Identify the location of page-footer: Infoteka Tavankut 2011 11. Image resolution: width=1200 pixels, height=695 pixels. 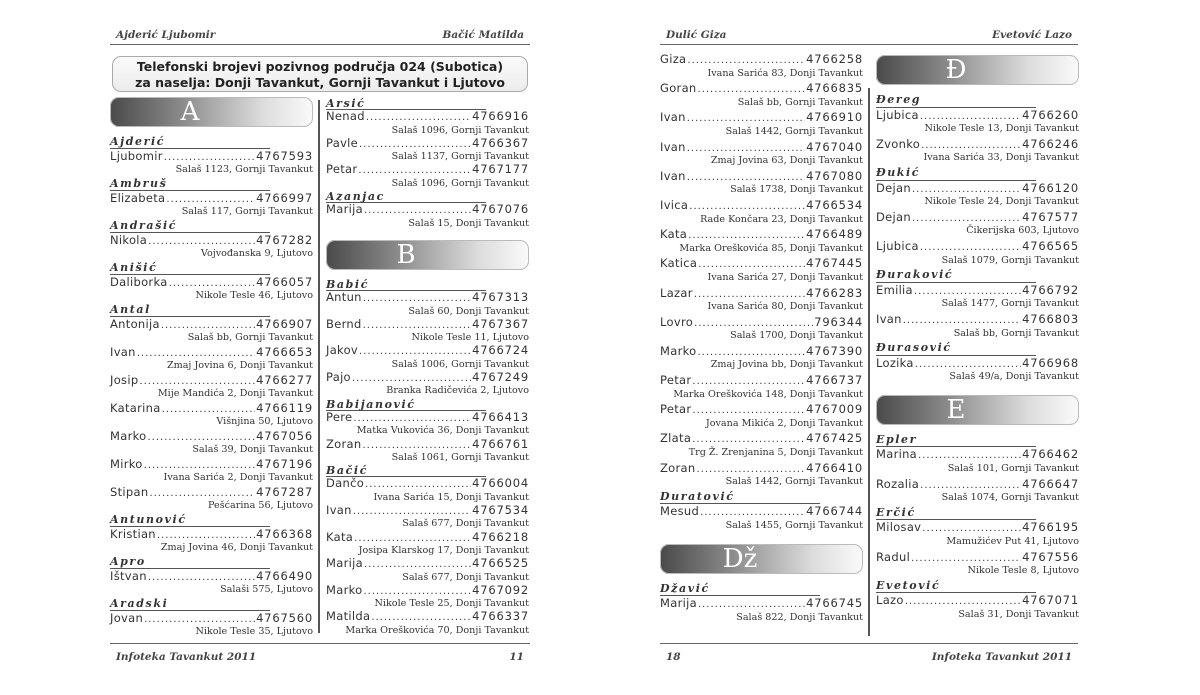
(320, 653).